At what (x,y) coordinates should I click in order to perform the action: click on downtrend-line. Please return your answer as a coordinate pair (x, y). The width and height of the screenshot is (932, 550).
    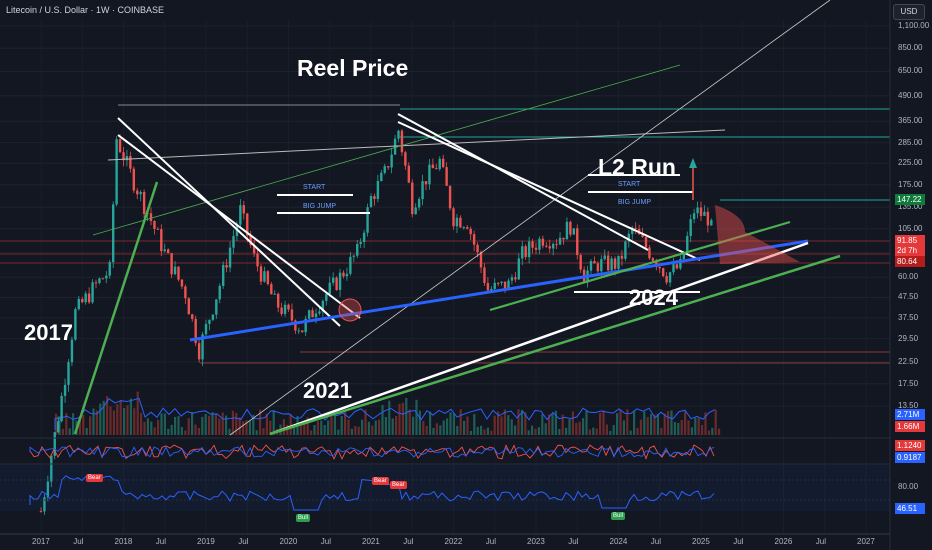
    Looking at the image, I should click on (229, 222).